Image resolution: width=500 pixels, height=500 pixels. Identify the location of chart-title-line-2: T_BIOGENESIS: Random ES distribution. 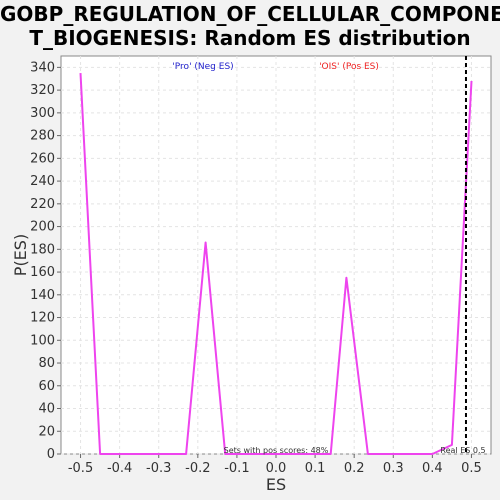
(250, 38).